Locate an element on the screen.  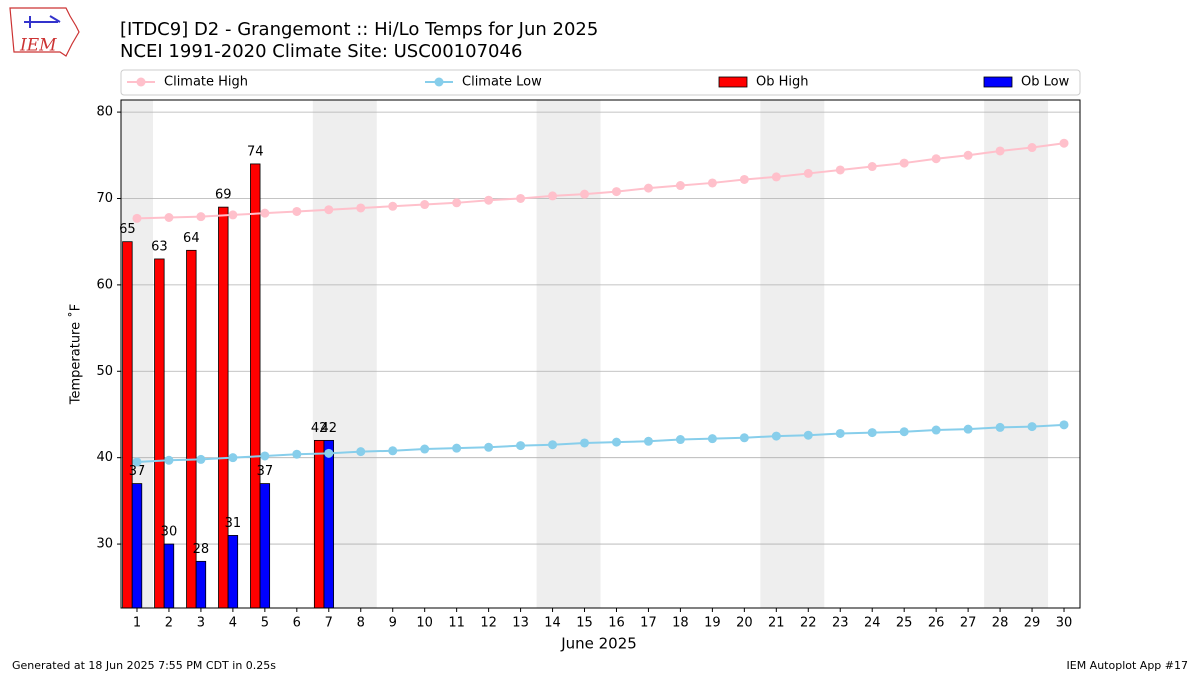
legend-box is located at coordinates (600, 82).